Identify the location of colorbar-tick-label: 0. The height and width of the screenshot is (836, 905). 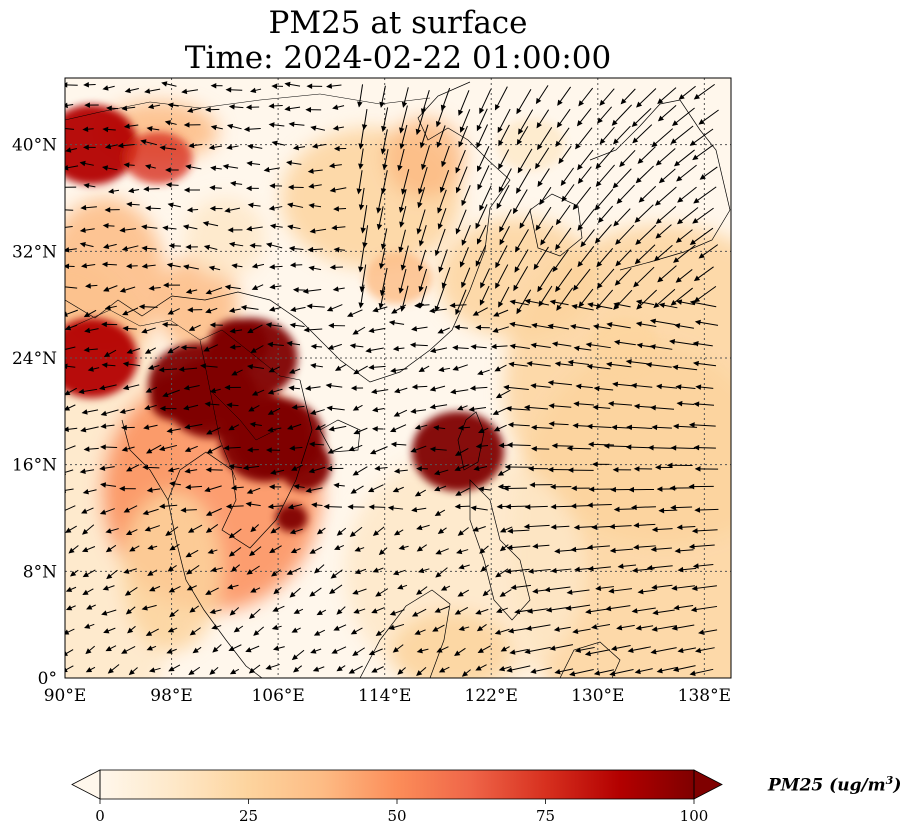
(100, 816).